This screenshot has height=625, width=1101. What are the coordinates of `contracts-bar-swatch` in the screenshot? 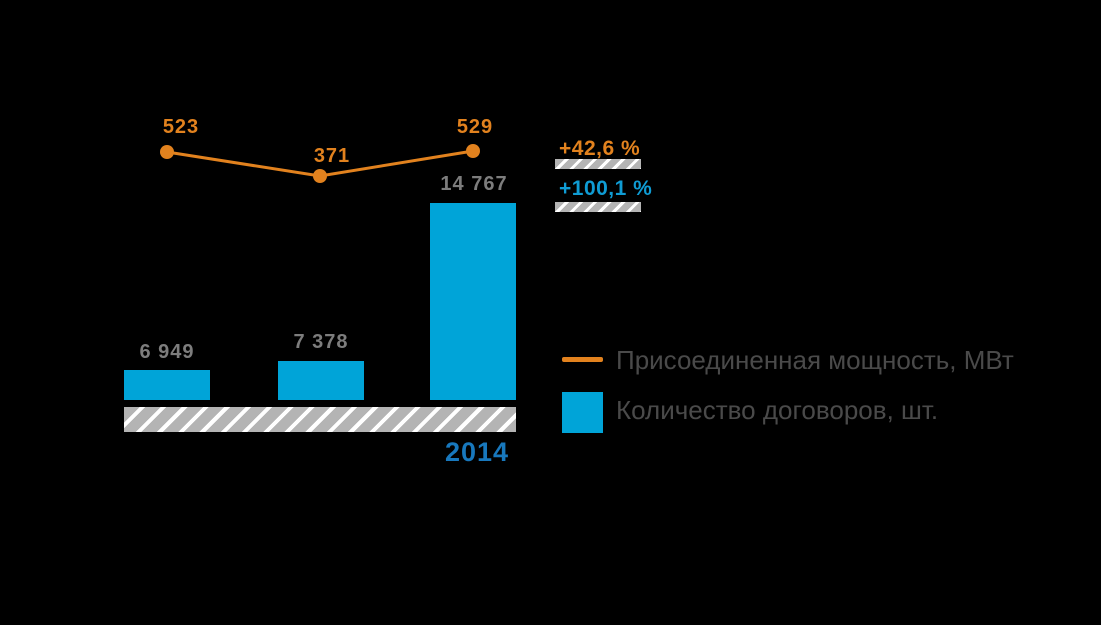 It's located at (582, 412).